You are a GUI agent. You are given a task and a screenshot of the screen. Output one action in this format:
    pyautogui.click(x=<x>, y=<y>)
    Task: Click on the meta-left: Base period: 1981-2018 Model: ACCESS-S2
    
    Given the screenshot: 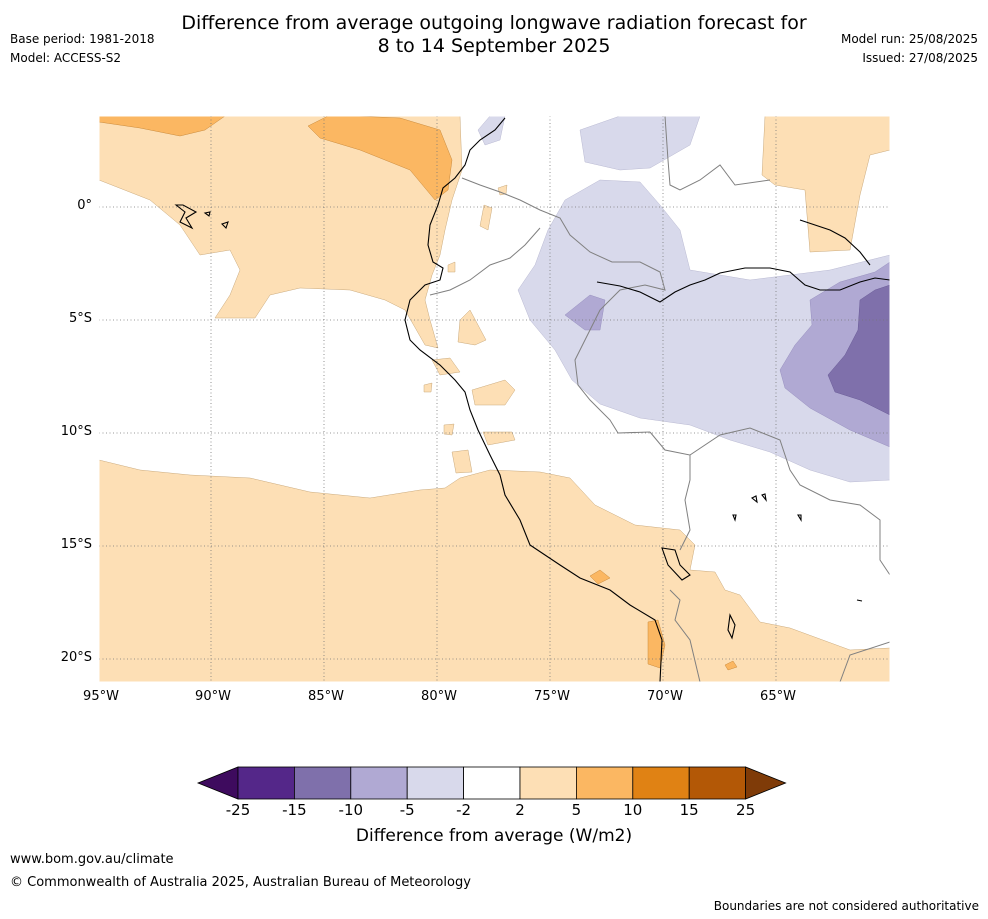 What is the action you would take?
    pyautogui.click(x=82, y=49)
    